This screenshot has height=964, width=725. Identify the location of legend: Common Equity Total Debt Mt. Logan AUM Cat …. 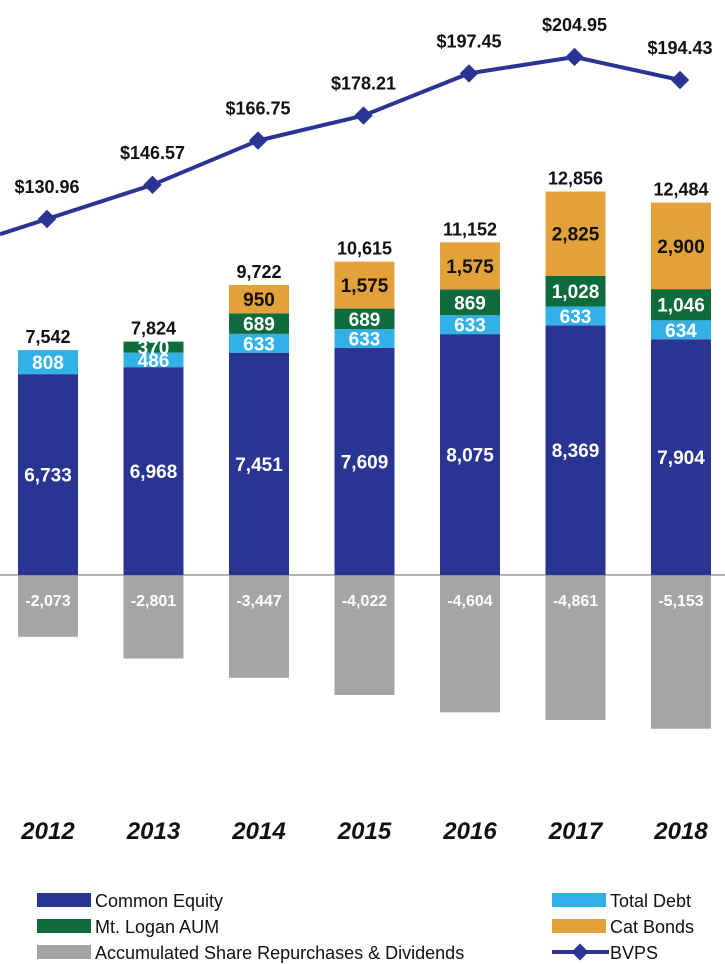
(365, 927).